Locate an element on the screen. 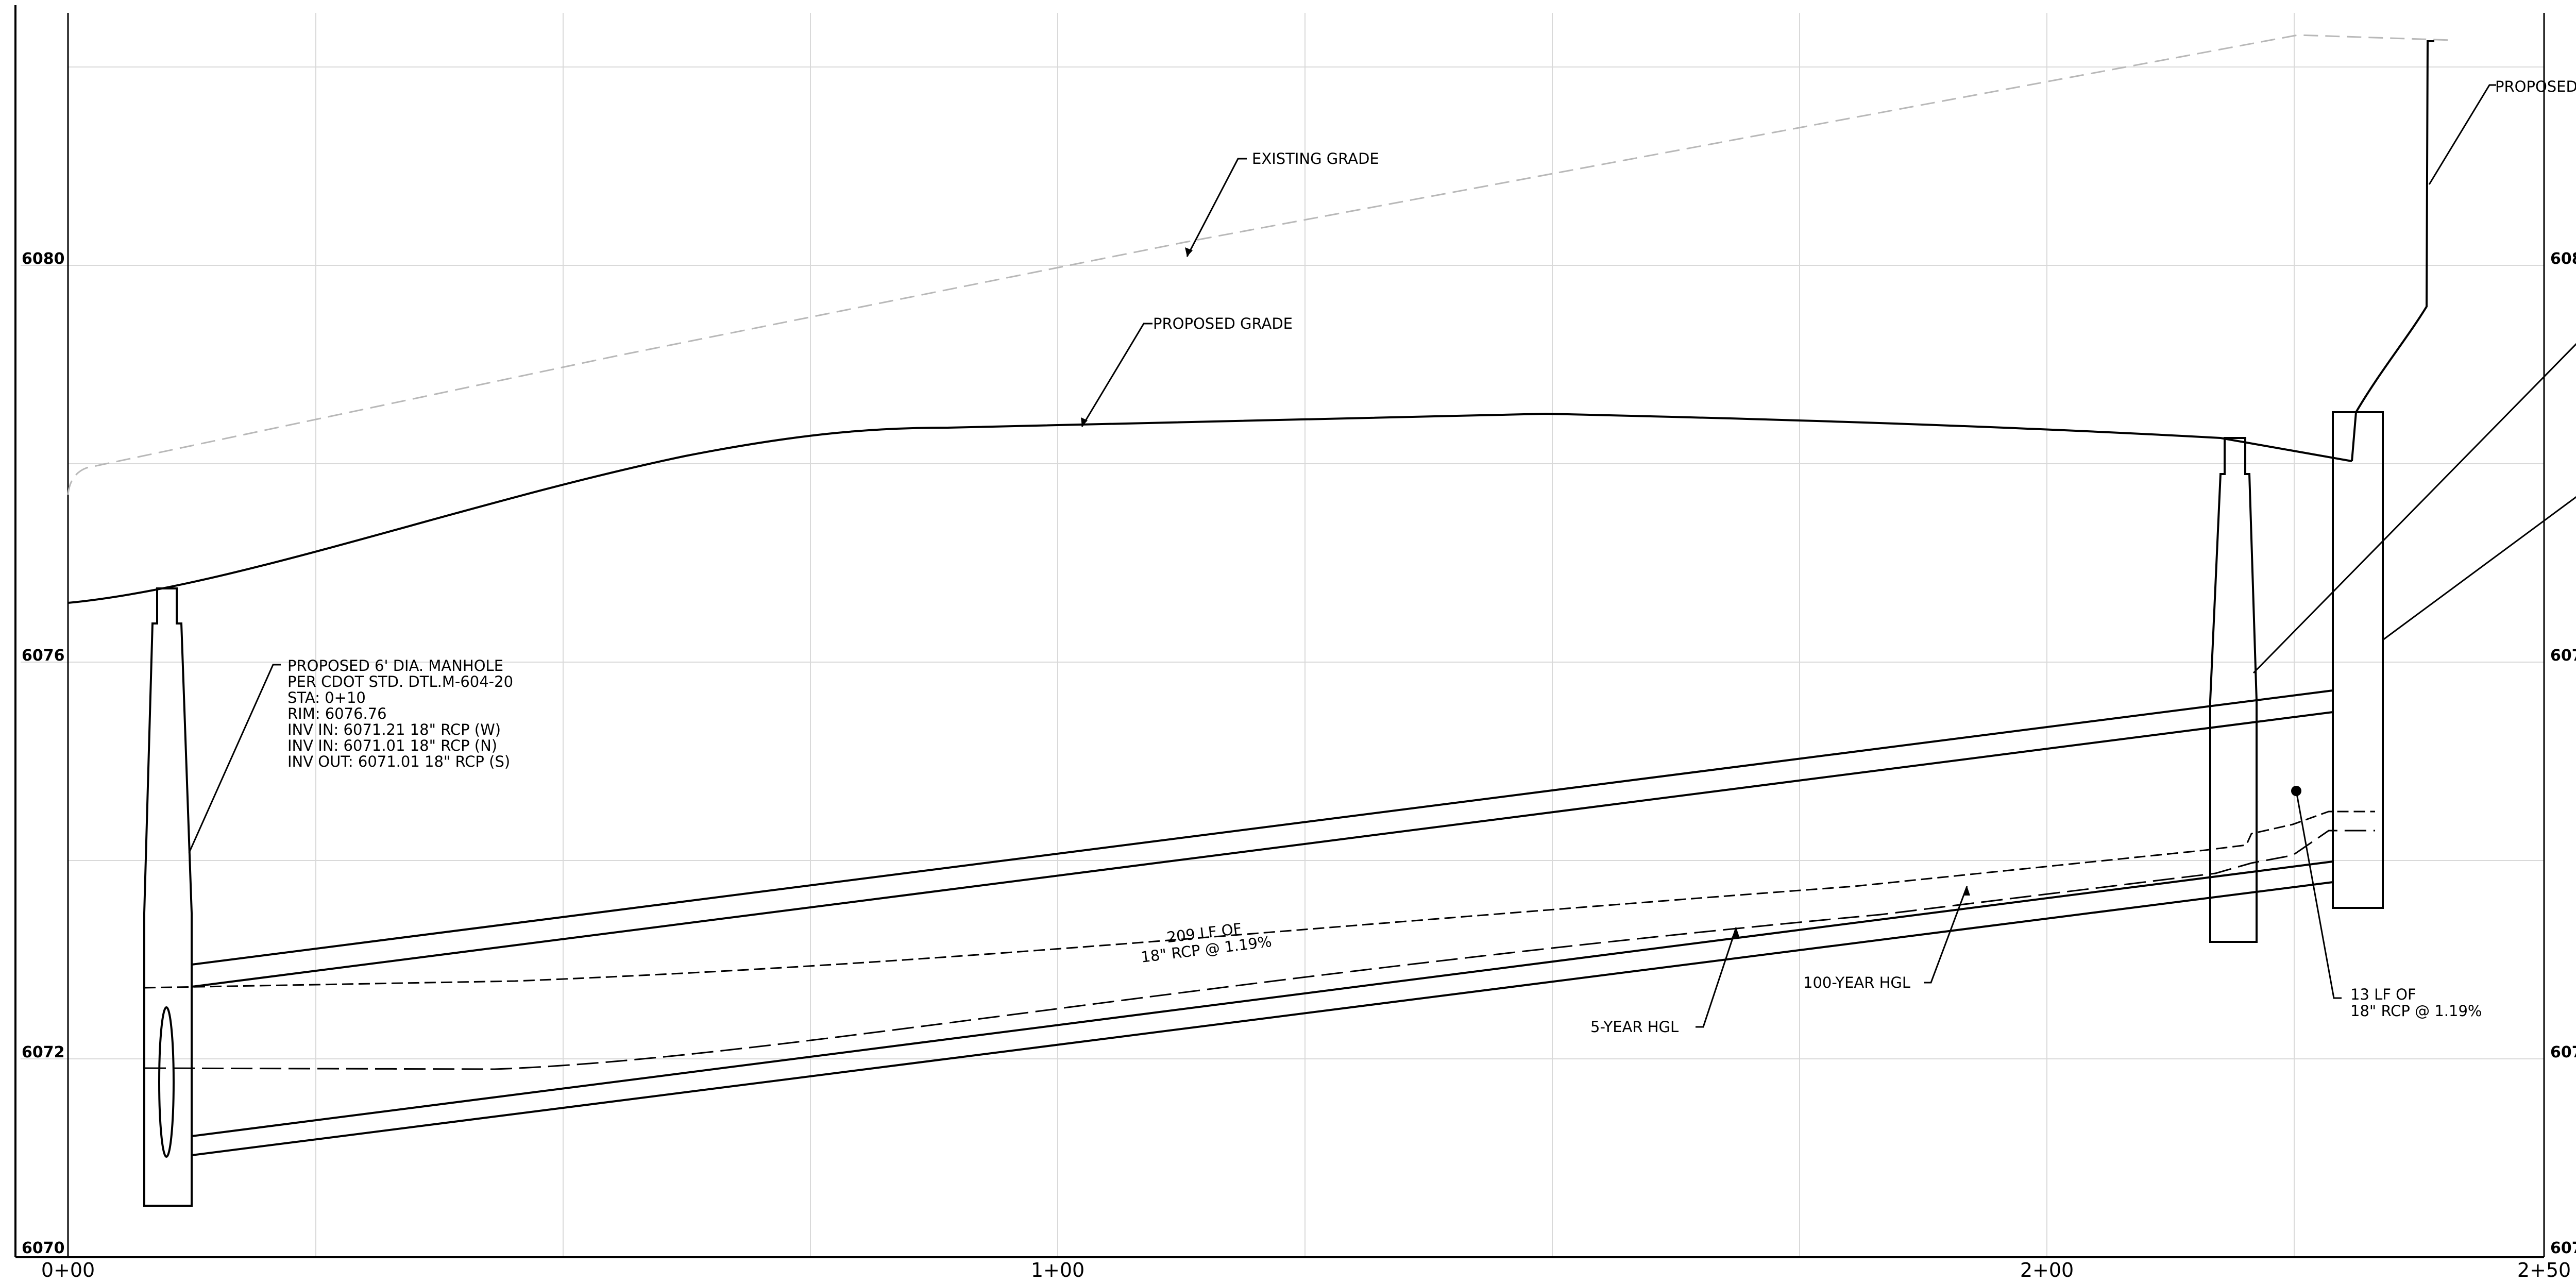 The width and height of the screenshot is (2576, 1283). elevation-label-6076-left: 6076 is located at coordinates (43, 656).